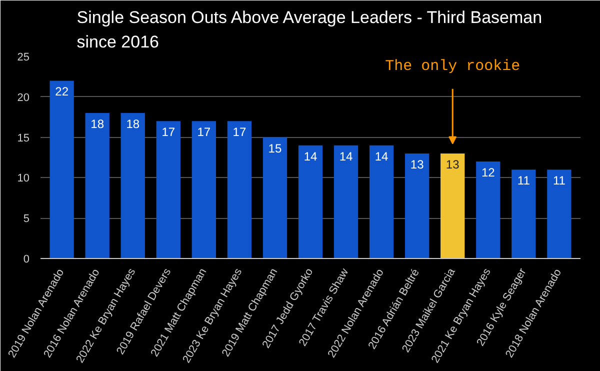 This screenshot has height=371, width=600. I want to click on y-tick-label: 15, so click(23, 138).